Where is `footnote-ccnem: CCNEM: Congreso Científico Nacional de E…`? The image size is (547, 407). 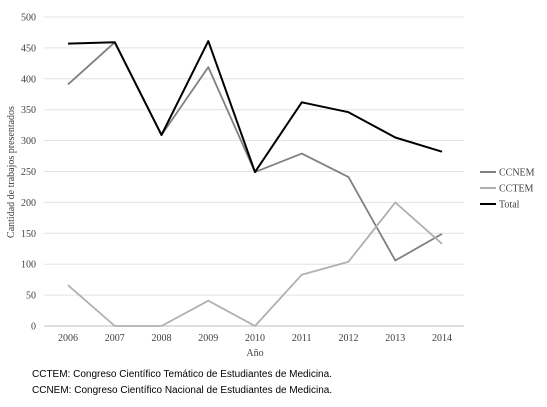 footnote-ccnem: CCNEM: Congreso Científico Nacional de E… is located at coordinates (182, 390).